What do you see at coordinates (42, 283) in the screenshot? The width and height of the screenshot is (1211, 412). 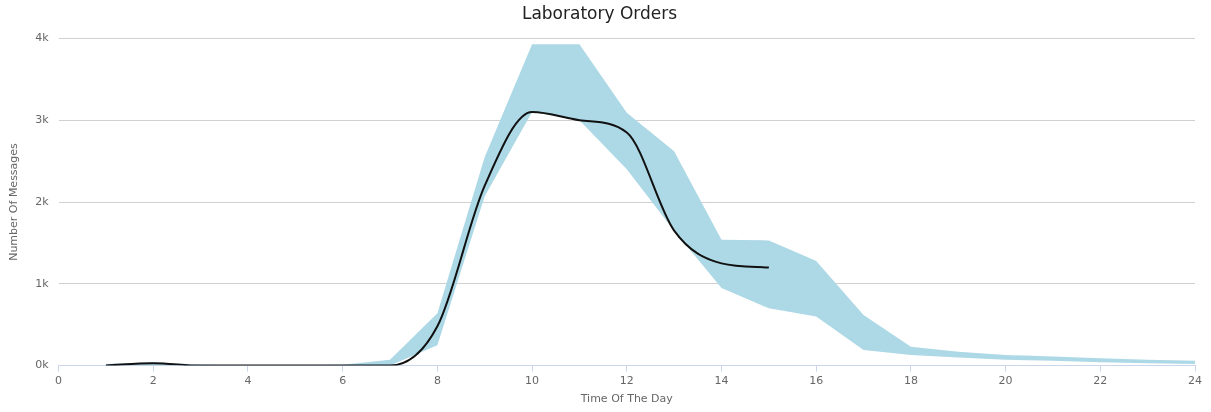 I see `y-tick-label: 1k` at bounding box center [42, 283].